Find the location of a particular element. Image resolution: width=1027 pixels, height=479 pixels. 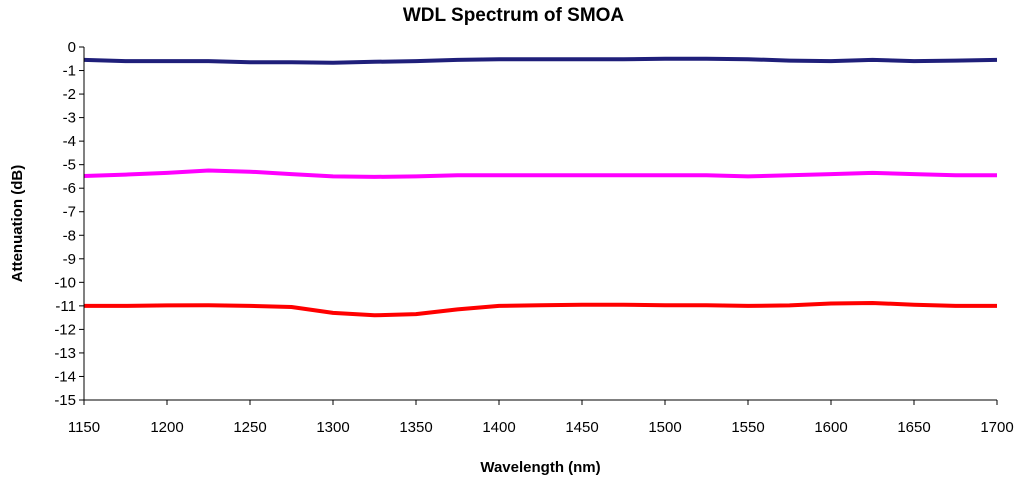

y-tick-label: -4 is located at coordinates (69, 141).